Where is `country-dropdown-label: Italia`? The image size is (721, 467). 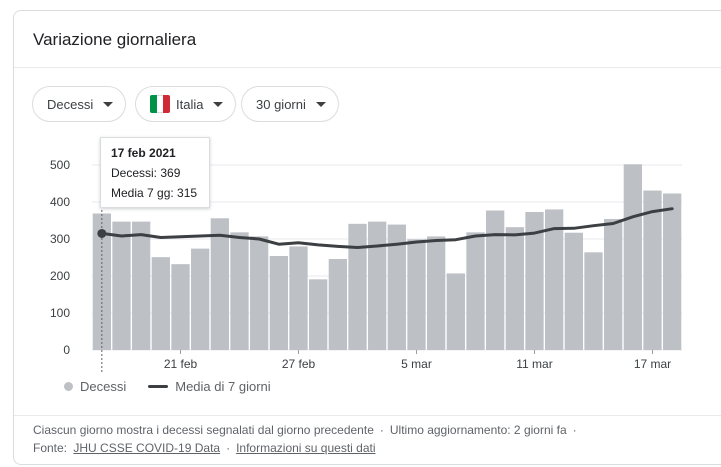
country-dropdown-label: Italia is located at coordinates (190, 104).